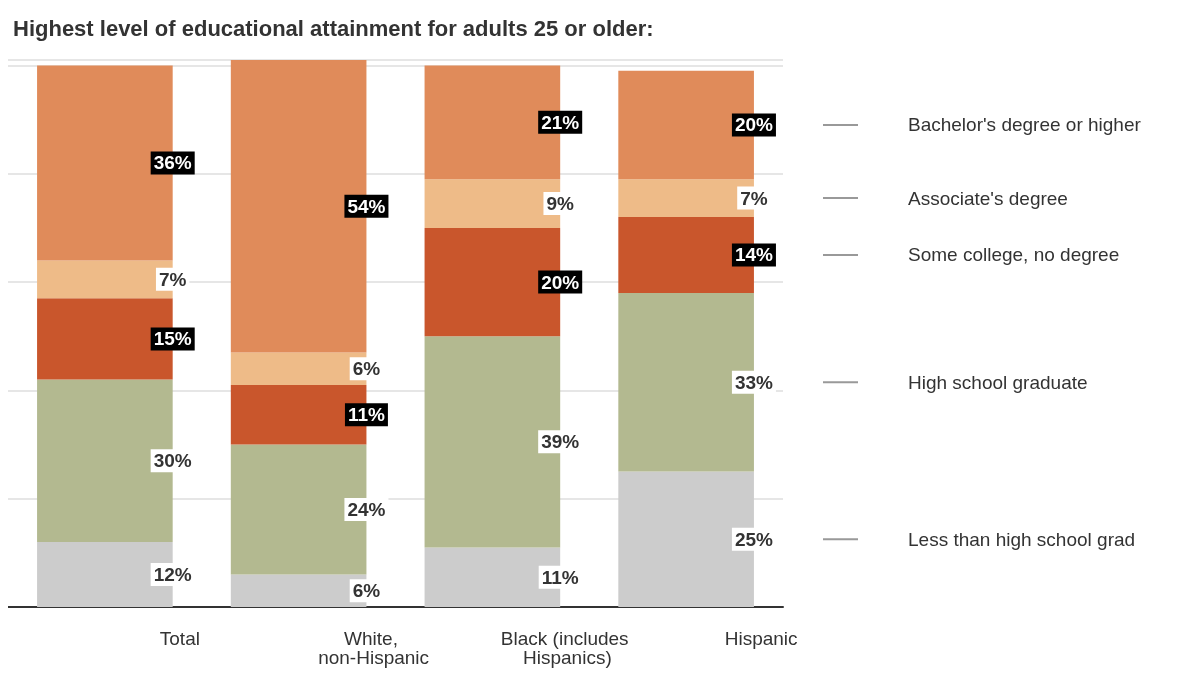  I want to click on data-label: 12%, so click(172, 575).